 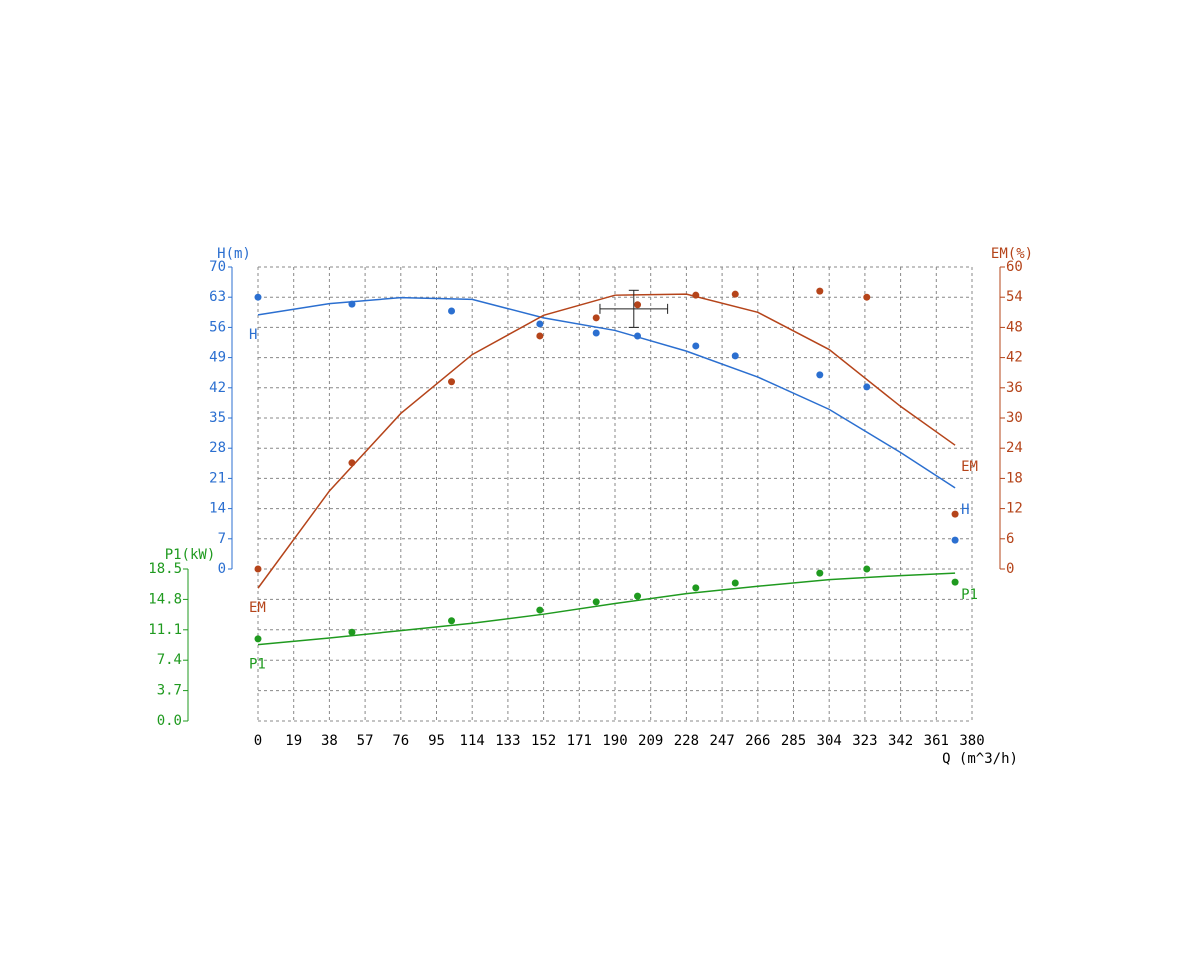 What do you see at coordinates (1014, 358) in the screenshot?
I see `y2-tick-label: 42` at bounding box center [1014, 358].